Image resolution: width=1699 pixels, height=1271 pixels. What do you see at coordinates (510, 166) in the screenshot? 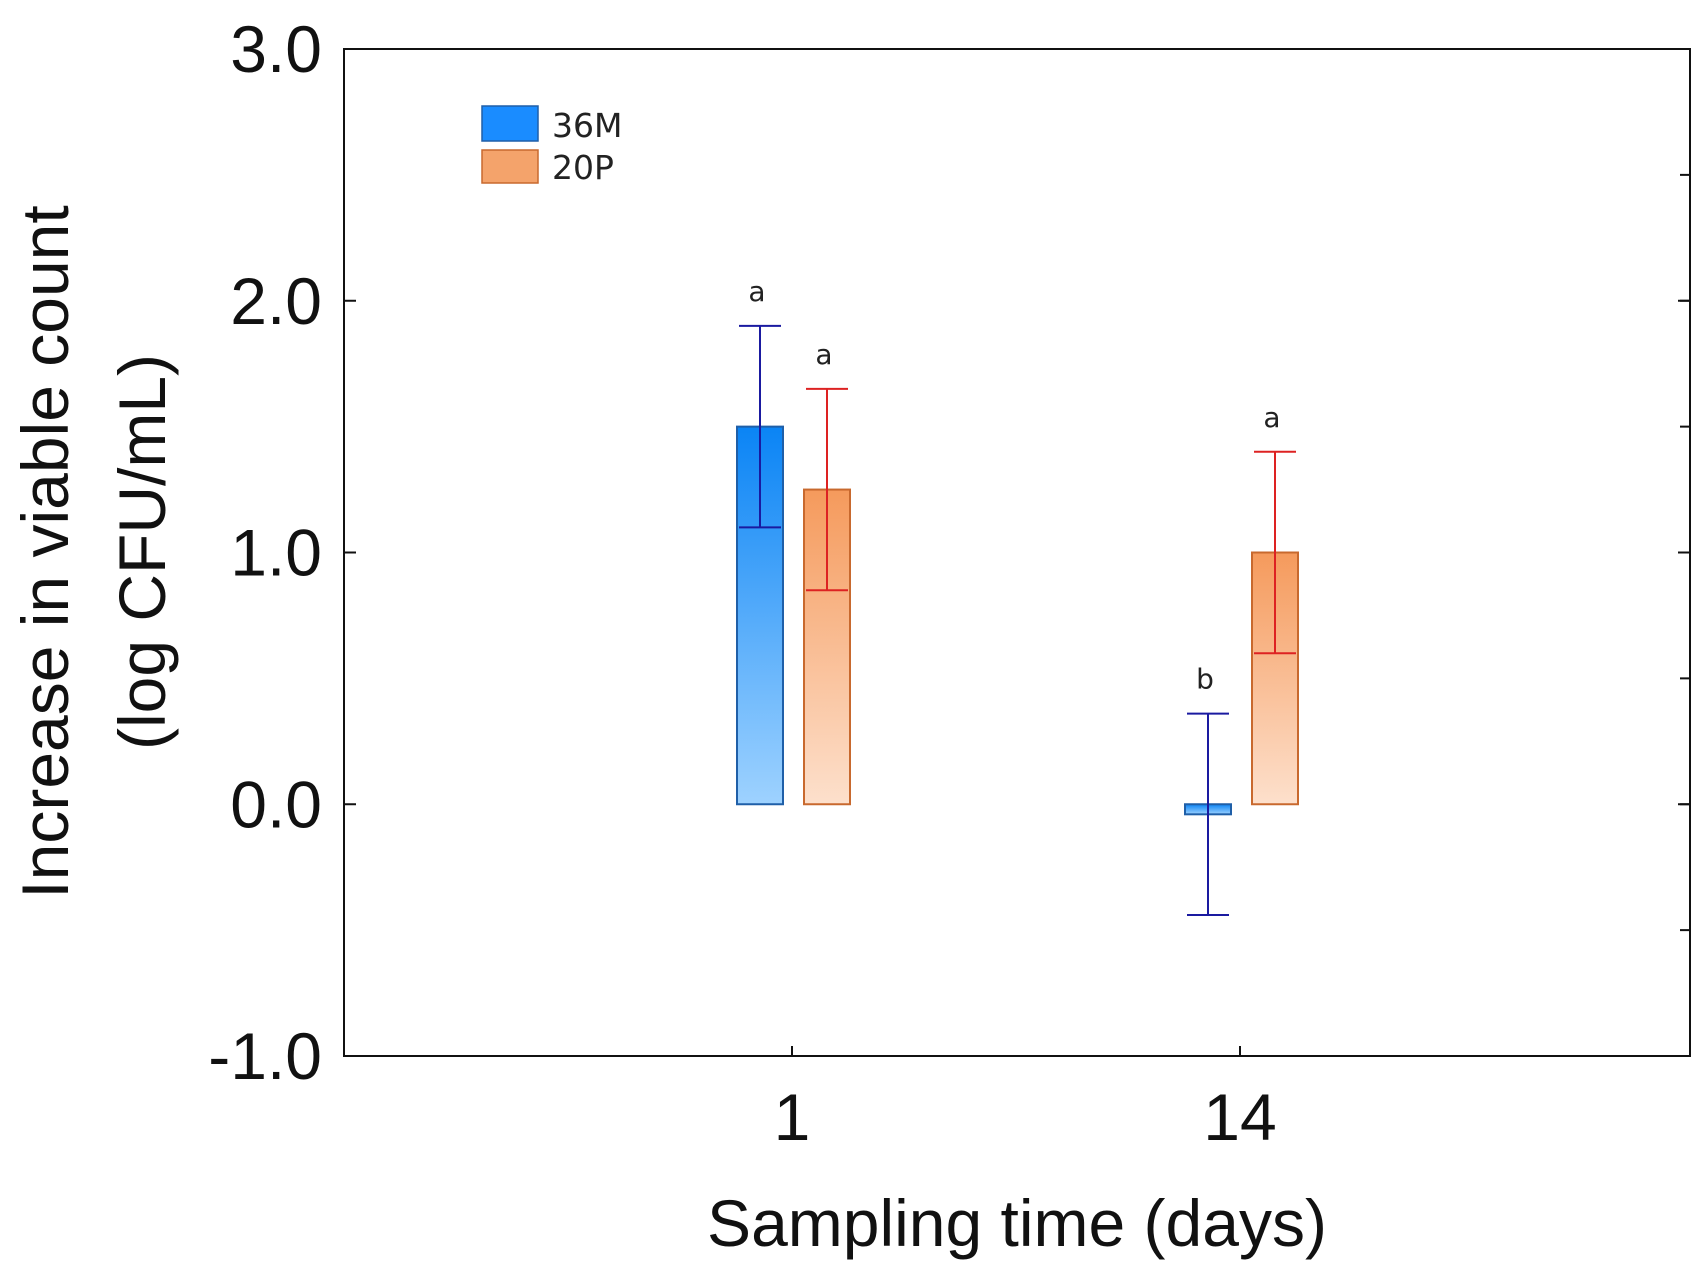
I see `legend-swatch-20p` at bounding box center [510, 166].